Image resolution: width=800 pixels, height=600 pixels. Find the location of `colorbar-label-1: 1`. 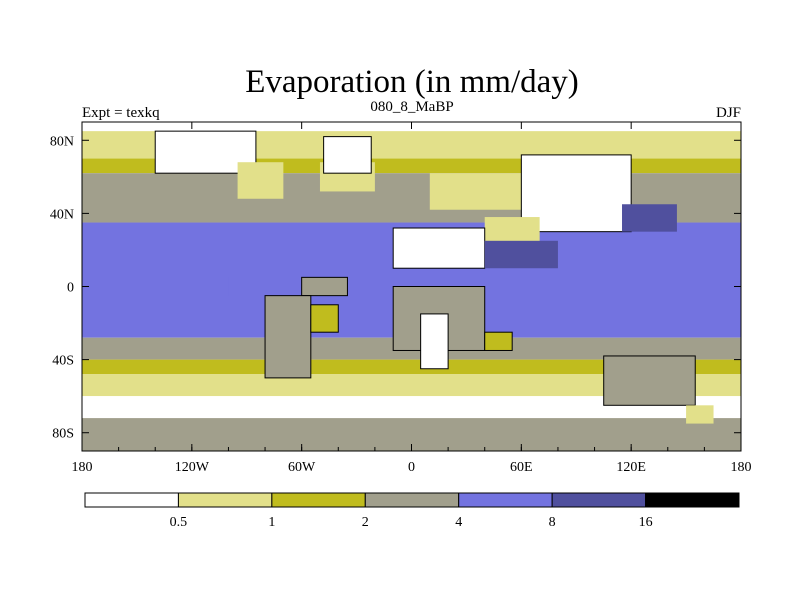

colorbar-label-1: 1 is located at coordinates (271, 522).